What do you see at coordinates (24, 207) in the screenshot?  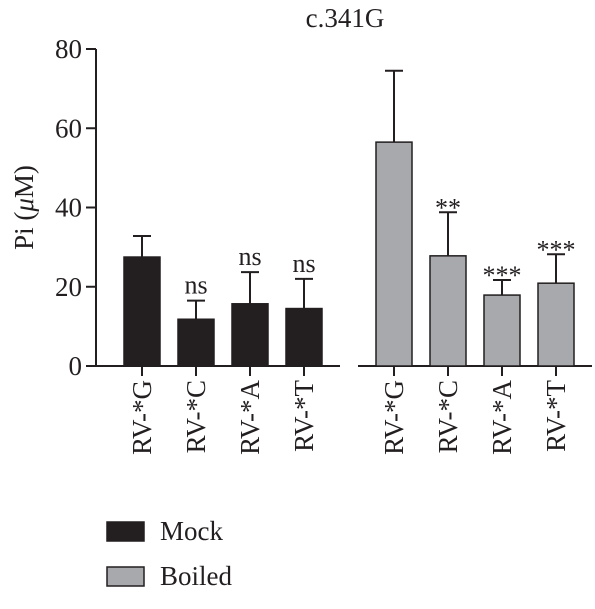 I see `y-axis-label: Pi (μM)` at bounding box center [24, 207].